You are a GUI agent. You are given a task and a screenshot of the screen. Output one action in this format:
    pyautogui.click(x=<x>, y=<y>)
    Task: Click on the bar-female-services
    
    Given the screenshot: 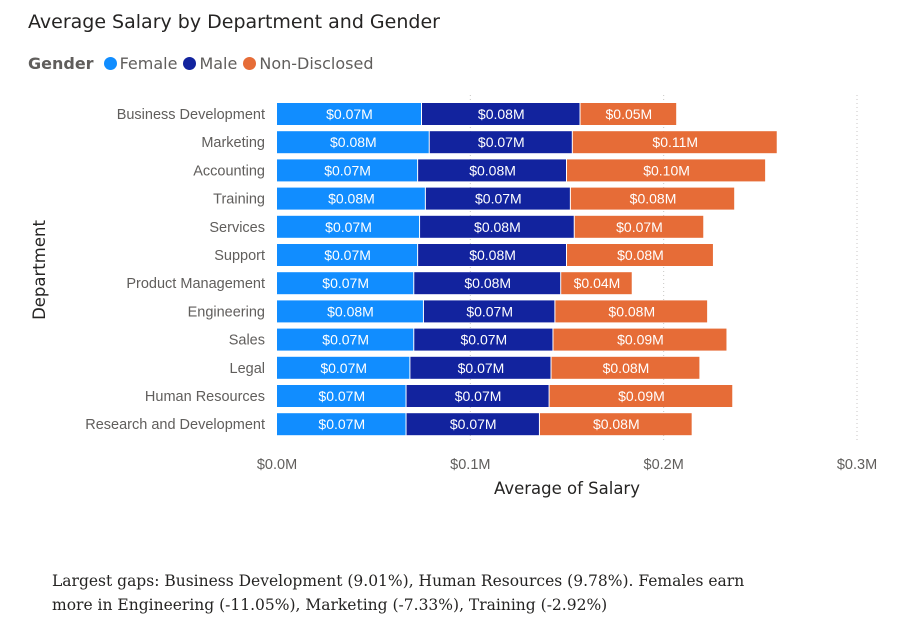 What is the action you would take?
    pyautogui.click(x=348, y=226)
    